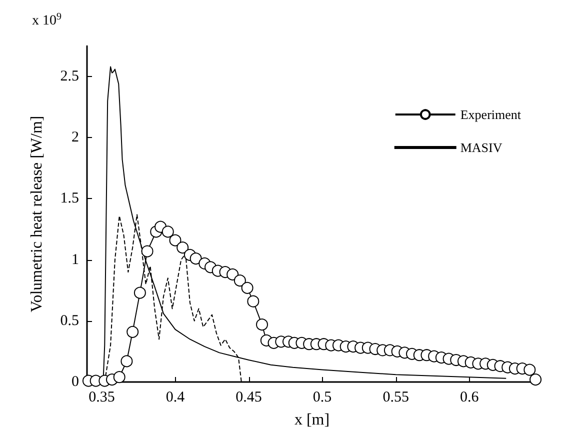 The height and width of the screenshot is (448, 564). I want to click on x-tick-label: 0.4, so click(176, 398).